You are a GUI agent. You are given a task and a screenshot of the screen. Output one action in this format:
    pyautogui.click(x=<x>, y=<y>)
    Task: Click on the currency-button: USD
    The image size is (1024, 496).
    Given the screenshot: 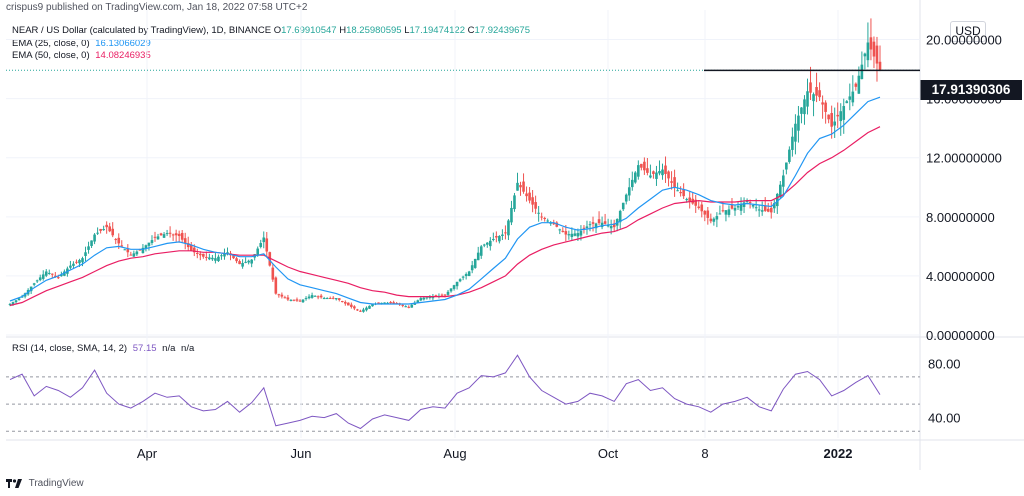 What is the action you would take?
    pyautogui.click(x=968, y=31)
    